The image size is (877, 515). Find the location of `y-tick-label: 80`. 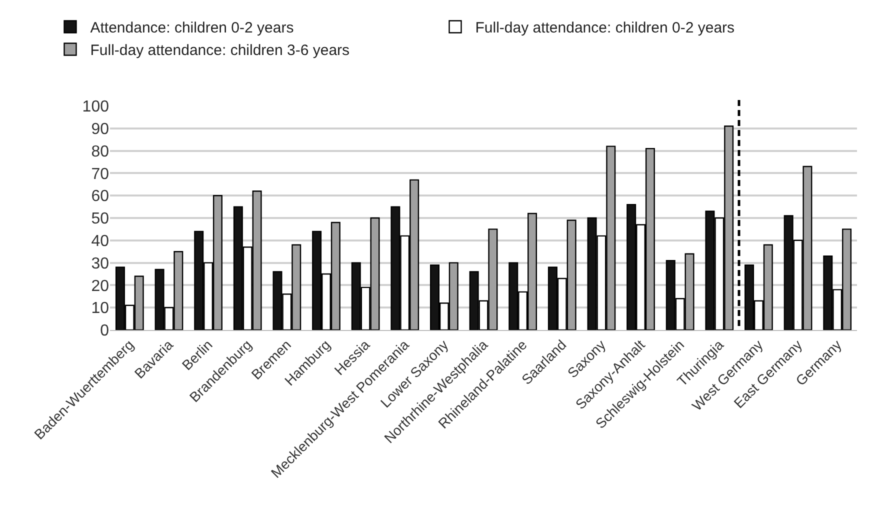

y-tick-label: 80 is located at coordinates (100, 151).